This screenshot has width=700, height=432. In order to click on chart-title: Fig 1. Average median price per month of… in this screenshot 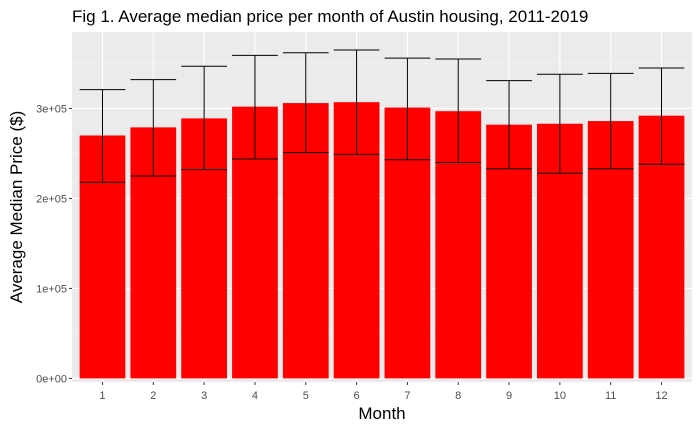, I will do `click(330, 16)`.